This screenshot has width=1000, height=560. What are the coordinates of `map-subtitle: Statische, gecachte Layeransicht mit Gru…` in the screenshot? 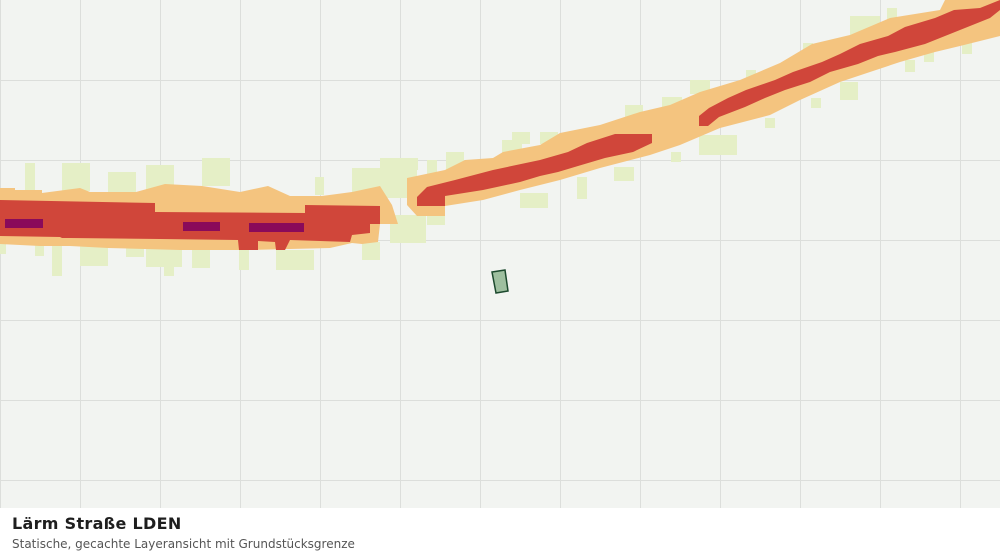 It's located at (183, 544).